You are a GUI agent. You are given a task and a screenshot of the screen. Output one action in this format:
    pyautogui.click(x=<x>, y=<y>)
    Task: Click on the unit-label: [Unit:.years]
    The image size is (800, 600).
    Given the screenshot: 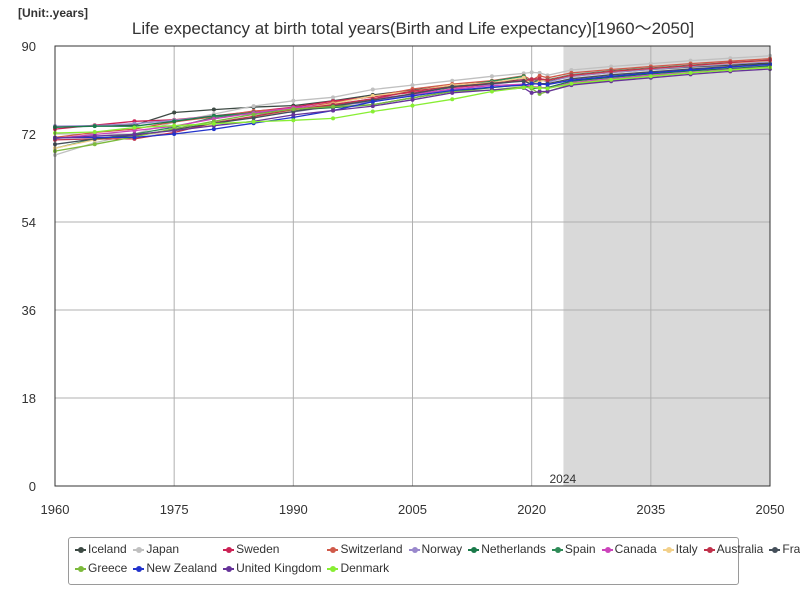 What is the action you would take?
    pyautogui.click(x=53, y=13)
    